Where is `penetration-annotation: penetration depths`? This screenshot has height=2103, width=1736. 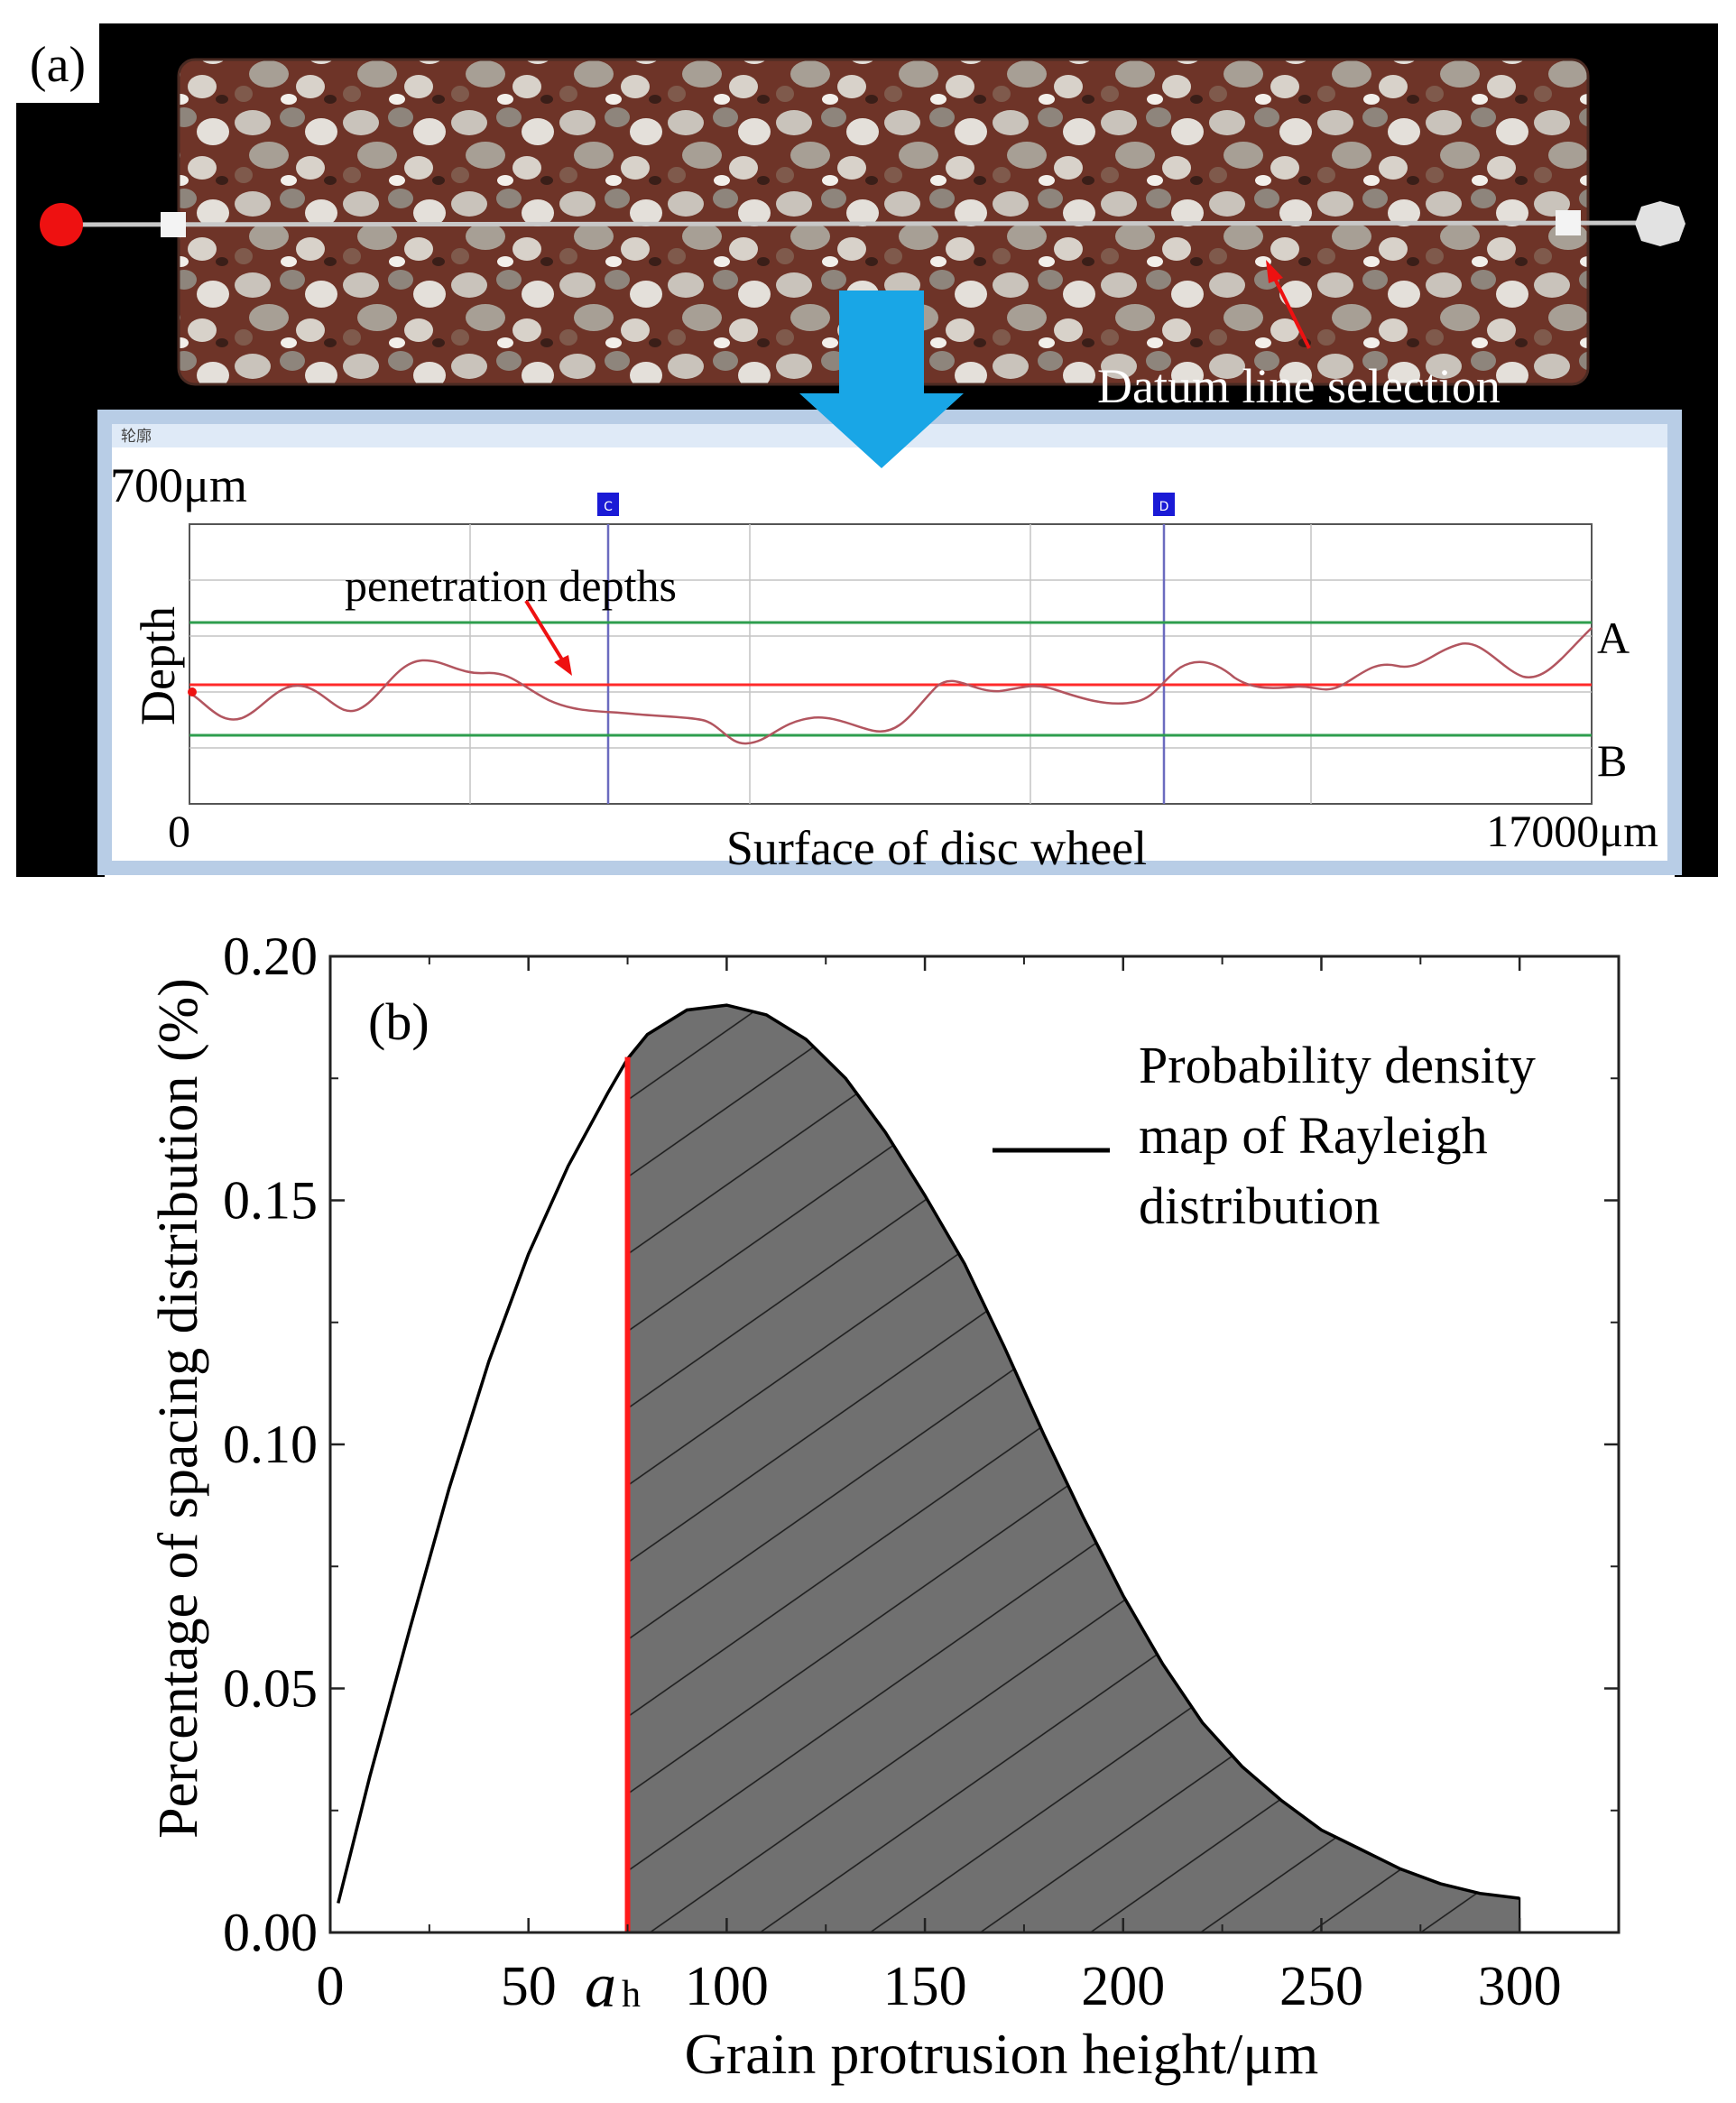 penetration-annotation: penetration depths is located at coordinates (511, 585).